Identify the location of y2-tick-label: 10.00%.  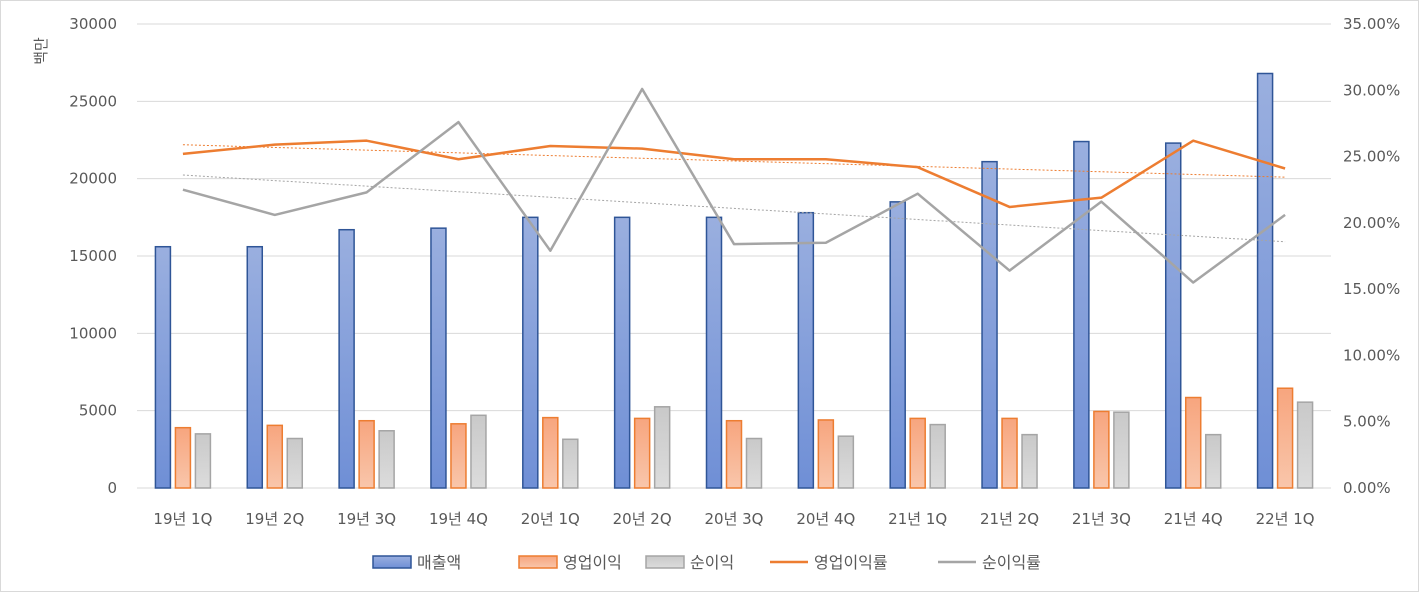
(1371, 355).